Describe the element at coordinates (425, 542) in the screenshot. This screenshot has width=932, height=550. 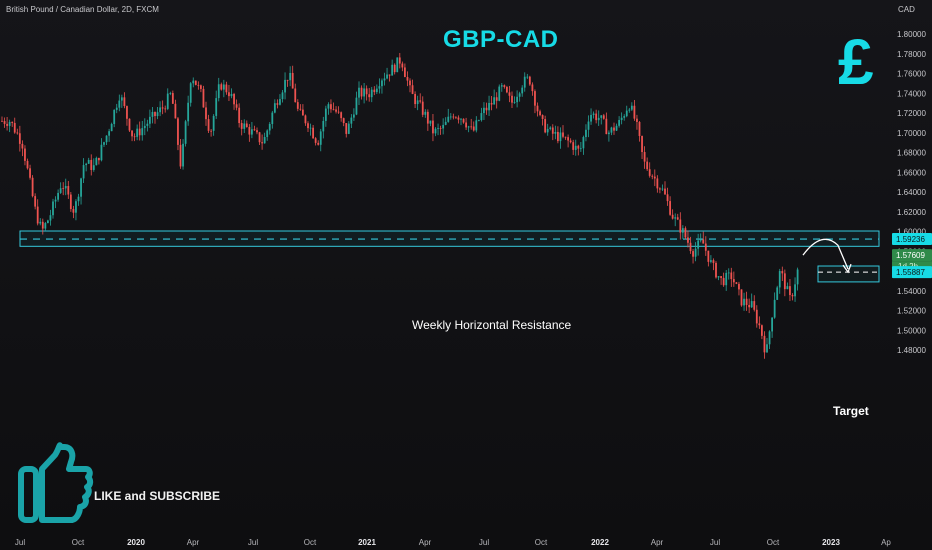
I see `x-tick-label: Apr` at that location.